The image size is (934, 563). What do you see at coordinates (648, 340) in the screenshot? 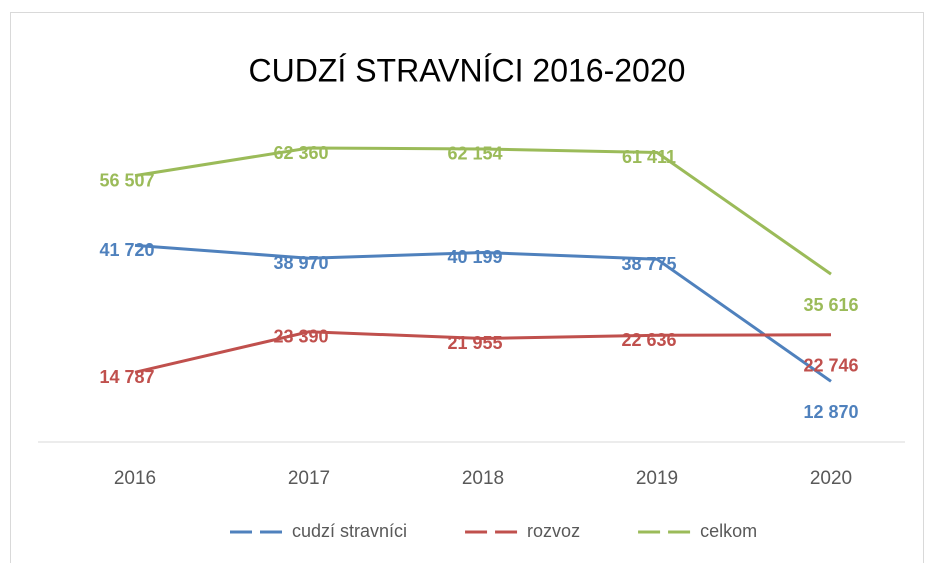
I see `data-label: 22 636` at bounding box center [648, 340].